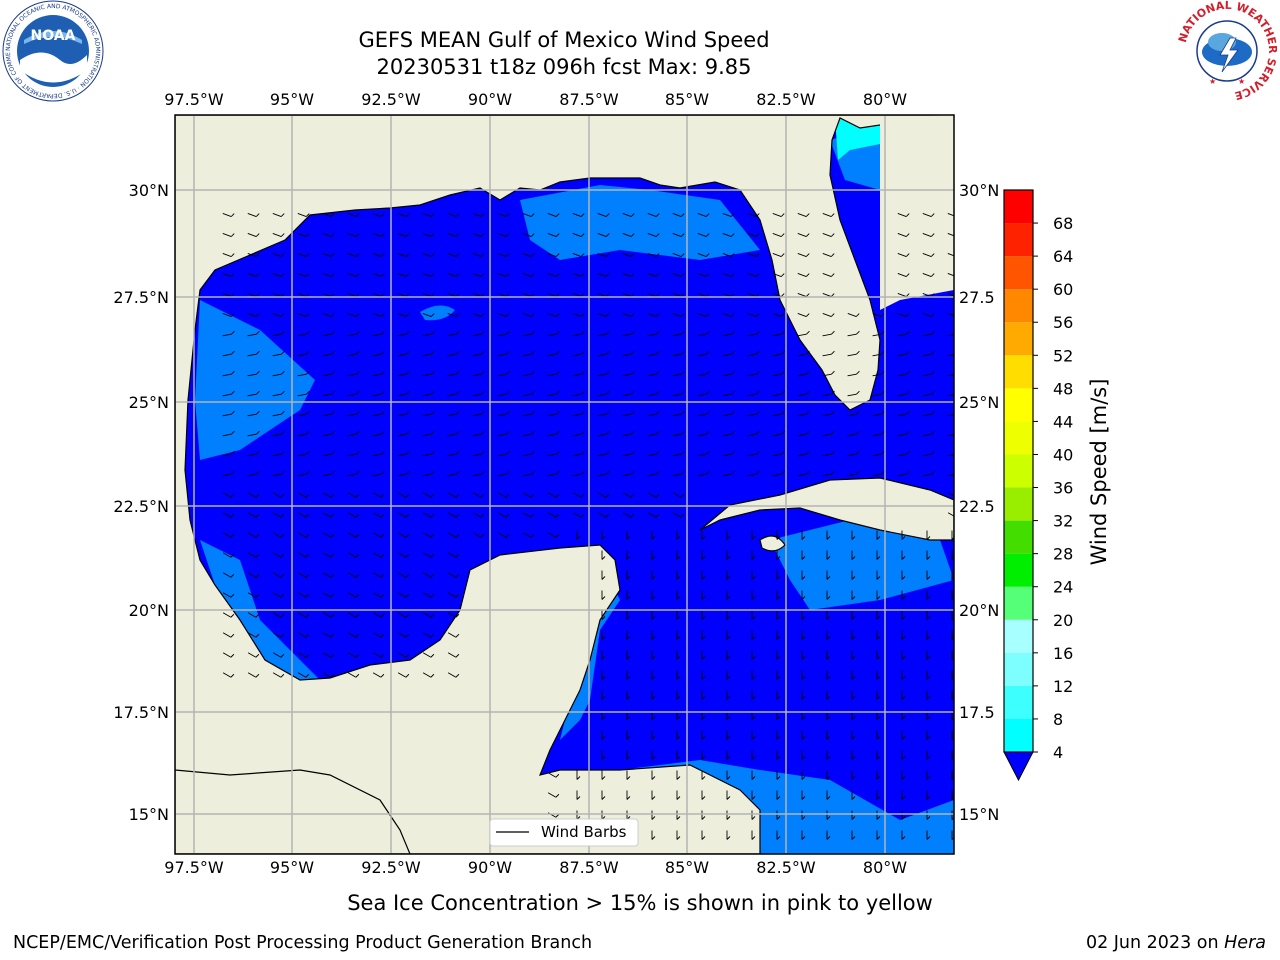 This screenshot has height=960, width=1280. I want to click on lon-label-bottom: 92.5°W, so click(391, 867).